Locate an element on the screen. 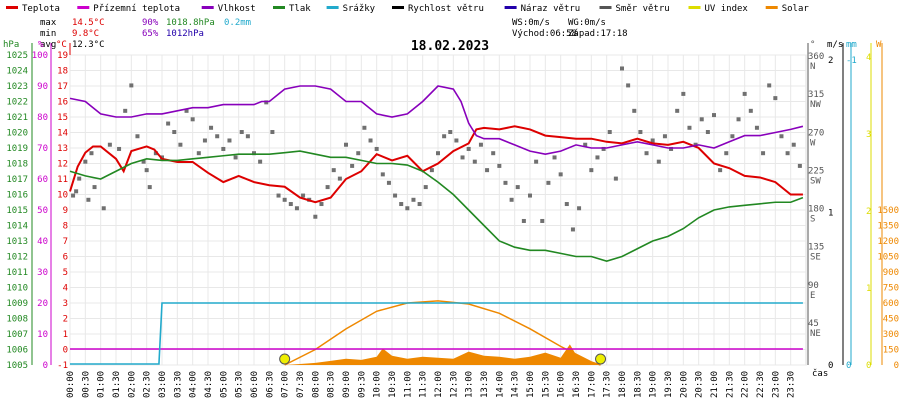 The width and height of the screenshot is (900, 400). tick-degc-17: 16 is located at coordinates (62, 103).